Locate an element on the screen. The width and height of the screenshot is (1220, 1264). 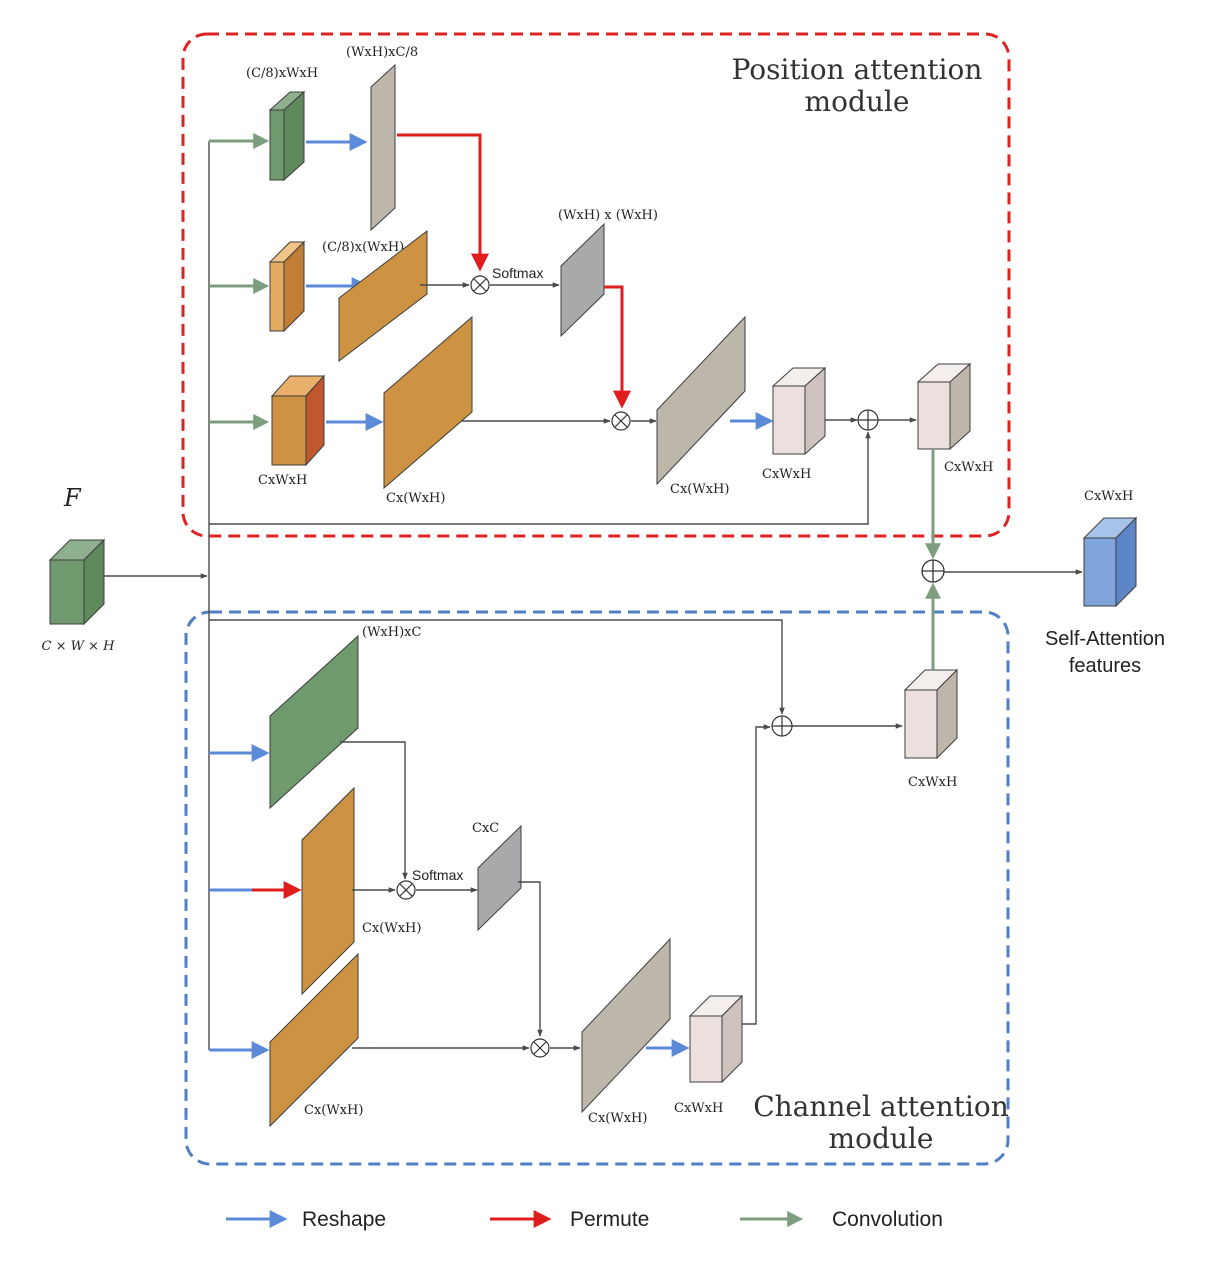
output-shape-label: CxWxH is located at coordinates (1108, 496).